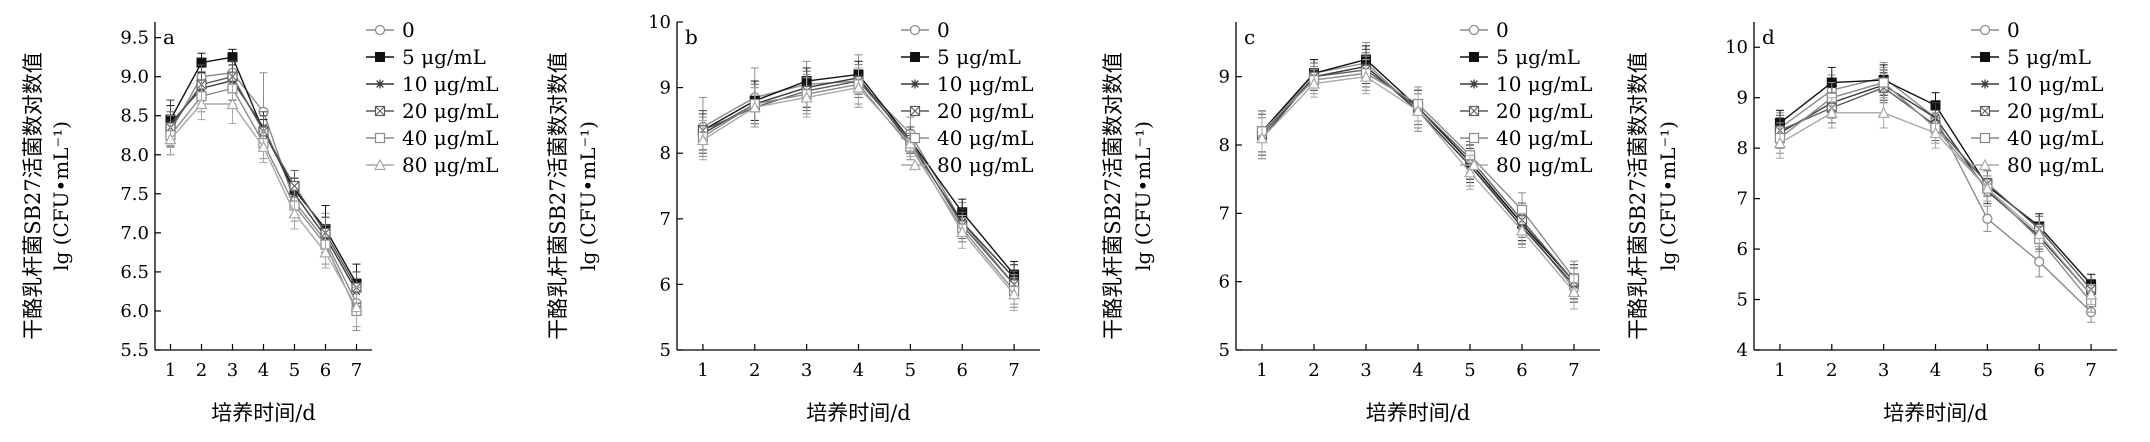 Image resolution: width=2150 pixels, height=442 pixels. I want to click on legend-label: 10 μg/mL, so click(2055, 84).